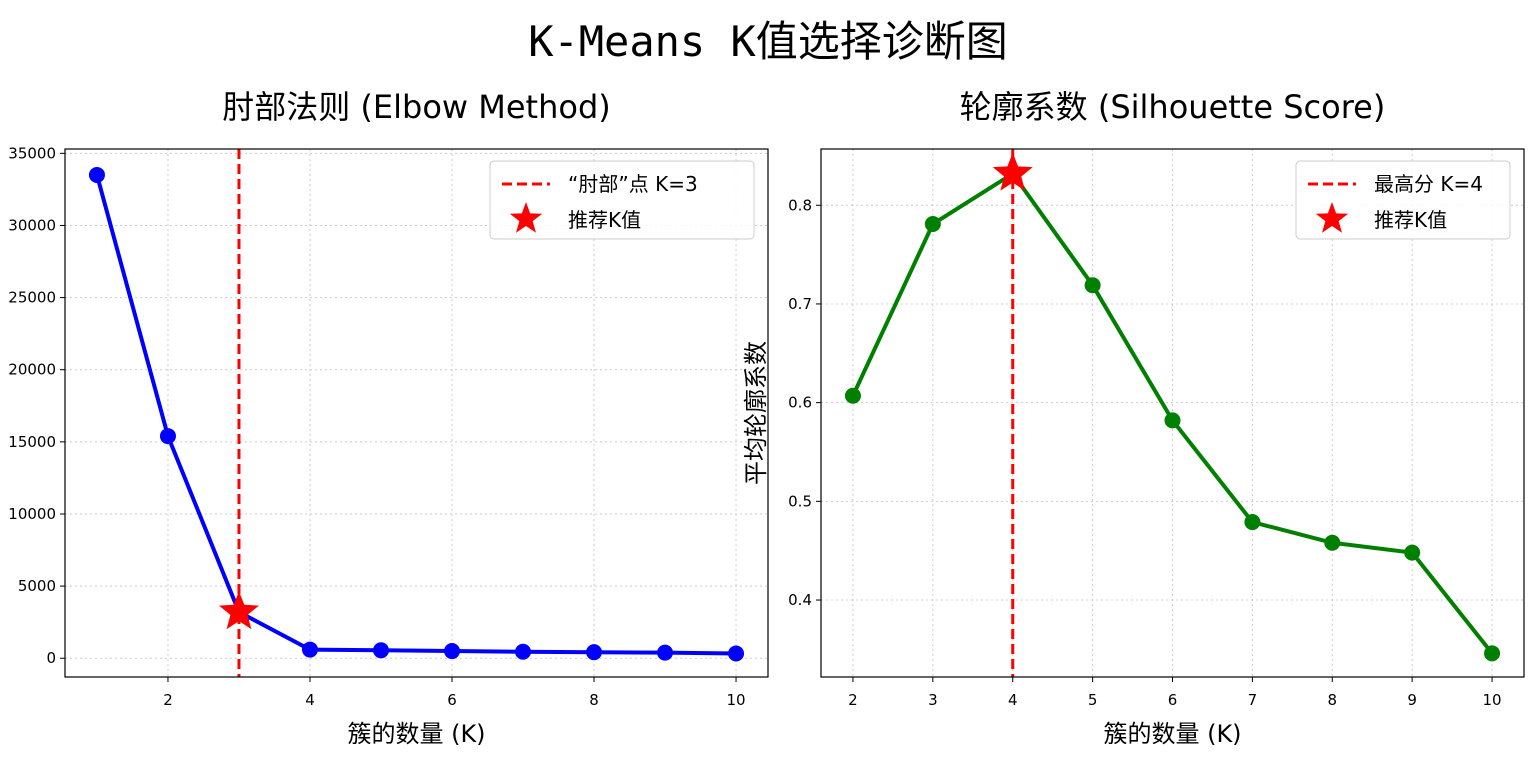  I want to click on legend-label-reference: 最高分 K=4, so click(1428, 184).